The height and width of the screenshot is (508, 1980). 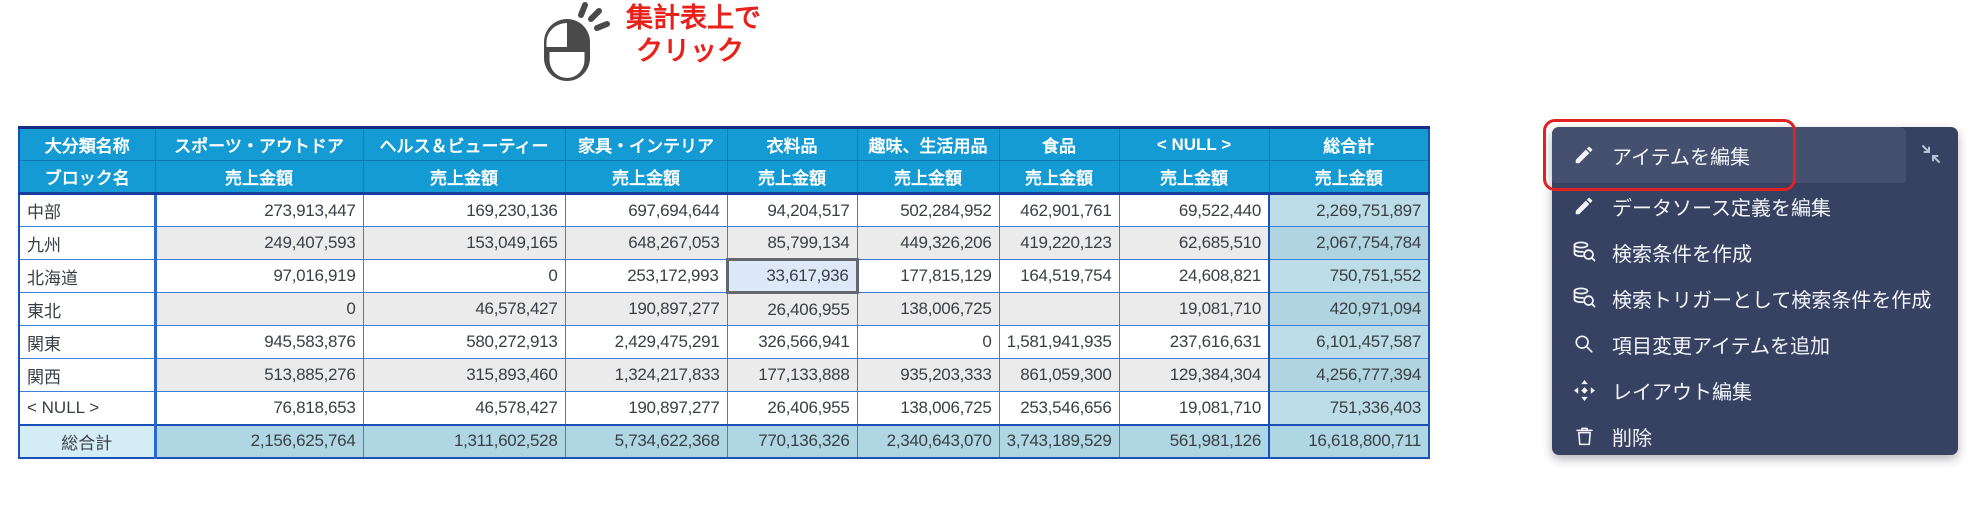 I want to click on row-header-label: ブロック名, so click(x=87, y=177).